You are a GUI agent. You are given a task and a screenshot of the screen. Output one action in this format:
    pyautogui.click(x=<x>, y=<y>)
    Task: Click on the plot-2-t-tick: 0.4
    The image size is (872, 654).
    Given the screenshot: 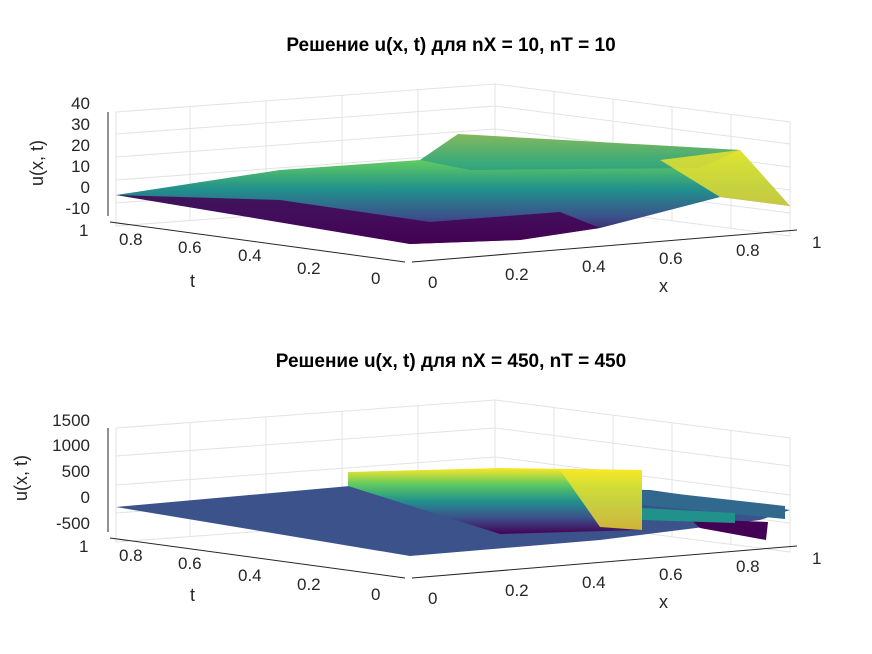 What is the action you would take?
    pyautogui.click(x=250, y=575)
    